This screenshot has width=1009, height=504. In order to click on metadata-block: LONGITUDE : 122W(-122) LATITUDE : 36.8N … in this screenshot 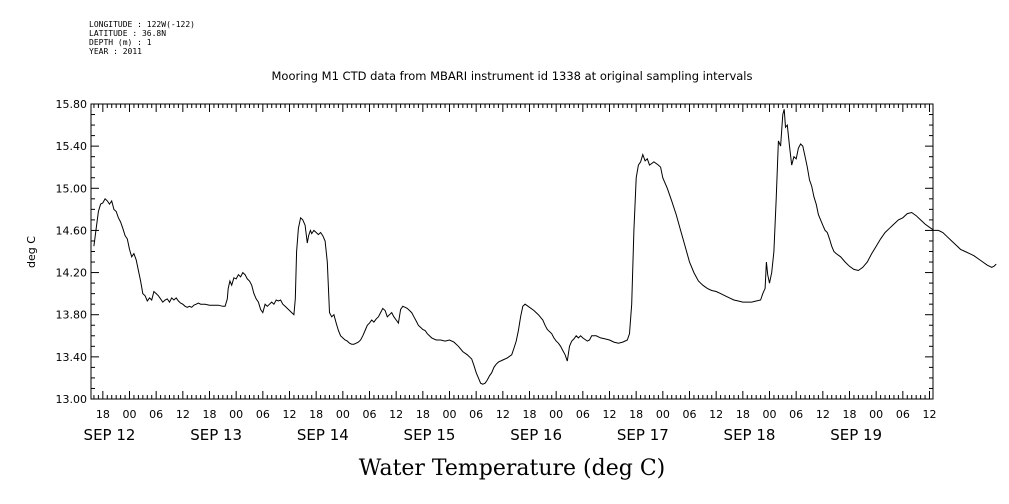, I will do `click(142, 38)`.